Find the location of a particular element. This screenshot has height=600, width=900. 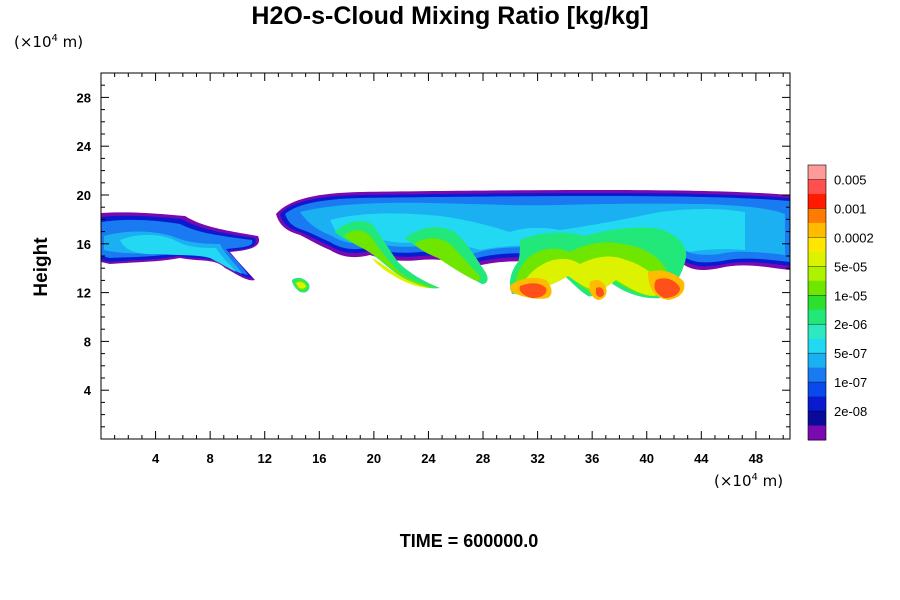

x-tick-label: 36 is located at coordinates (592, 458).